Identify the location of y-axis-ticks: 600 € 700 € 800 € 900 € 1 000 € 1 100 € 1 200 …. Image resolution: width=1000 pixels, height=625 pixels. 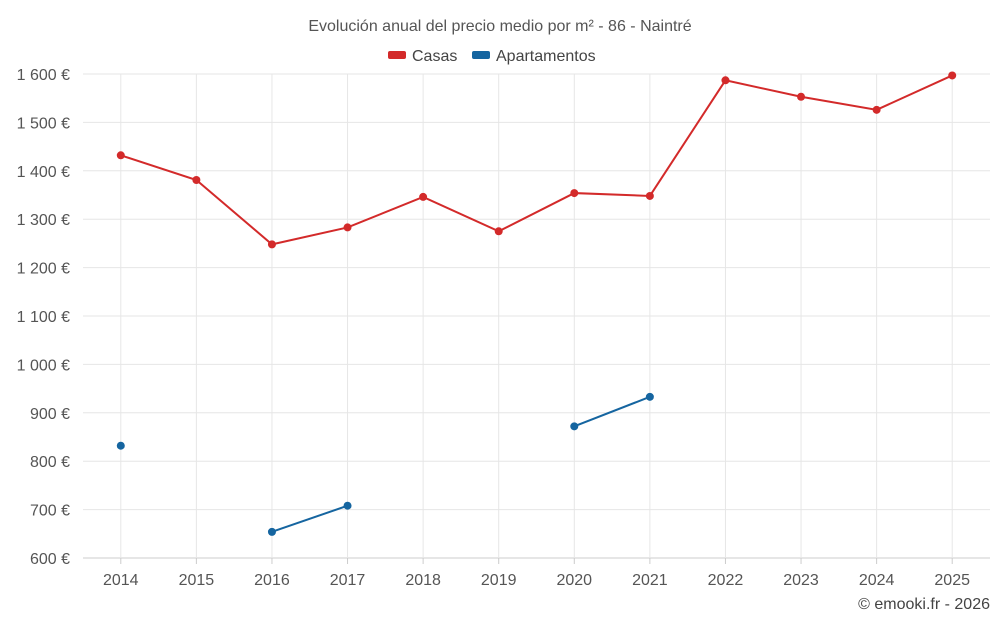
(43, 317).